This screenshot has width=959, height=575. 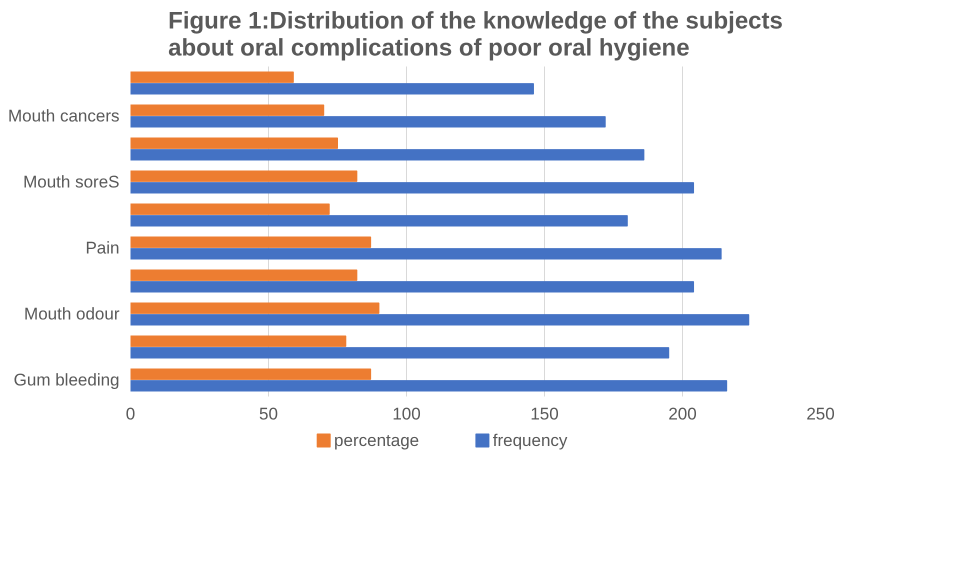 I want to click on x-tick-label: 250, so click(x=820, y=414).